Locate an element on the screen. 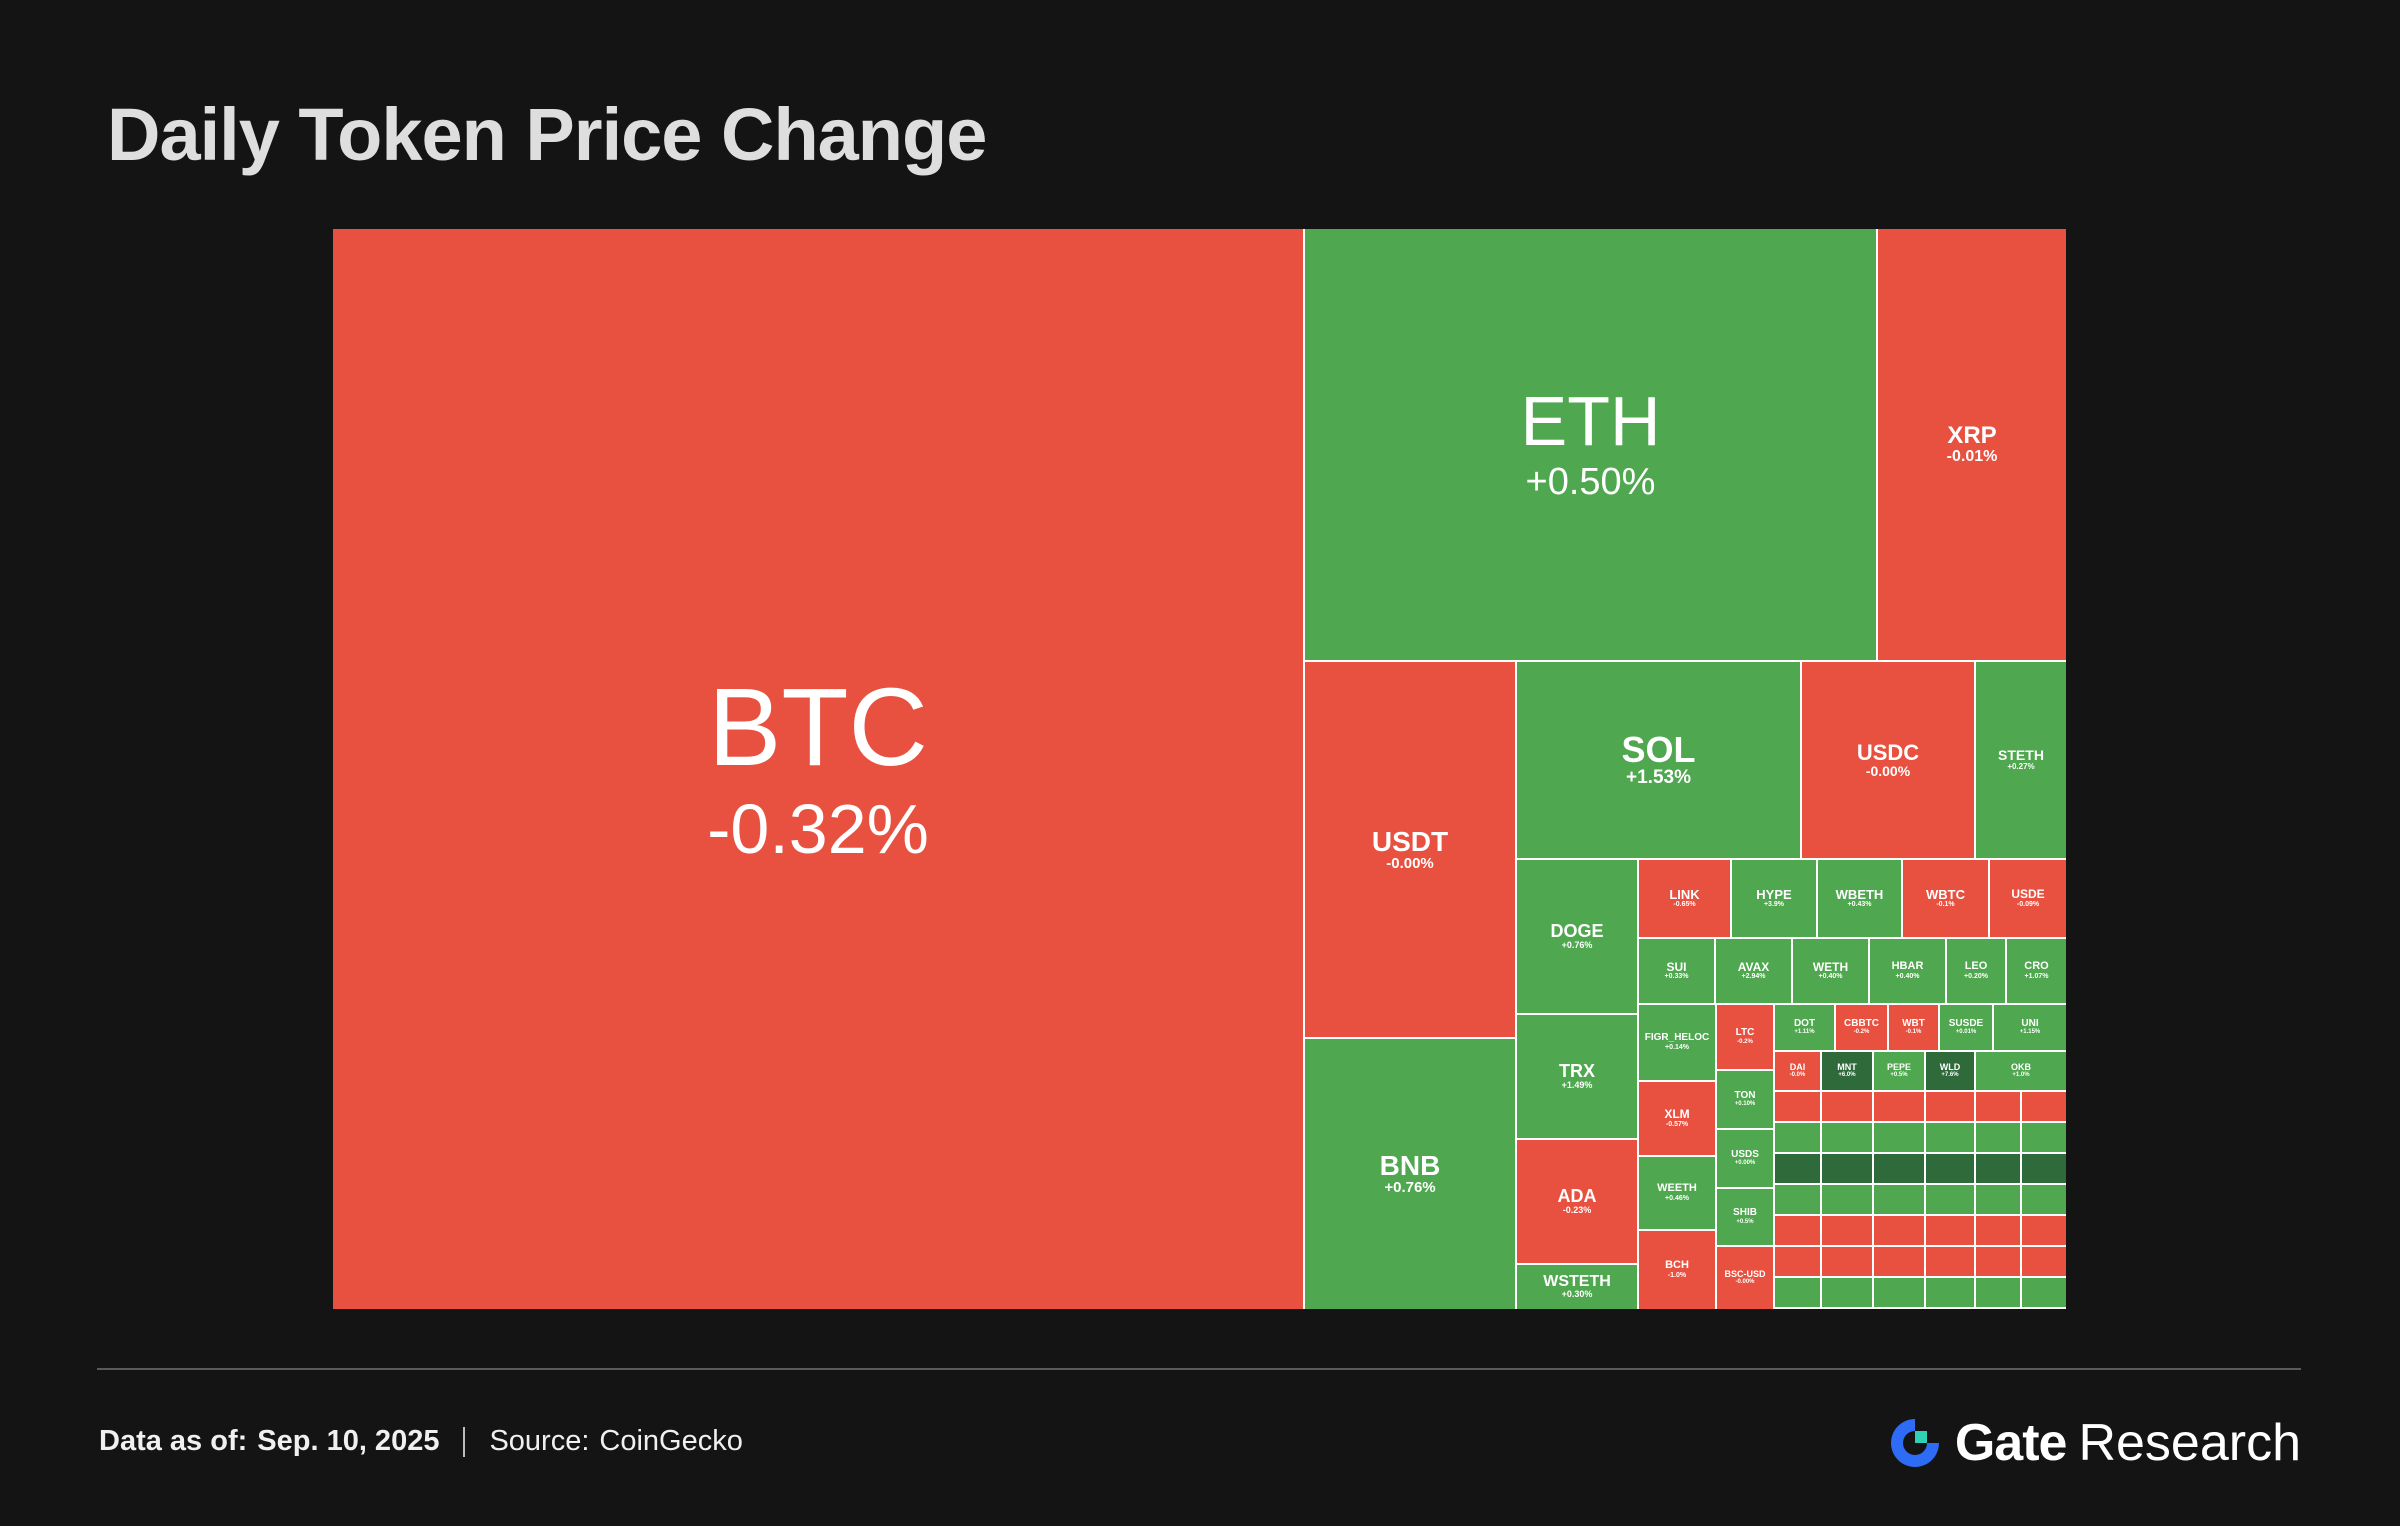 Image resolution: width=2400 pixels, height=1526 pixels. source-label: Source: is located at coordinates (539, 1441).